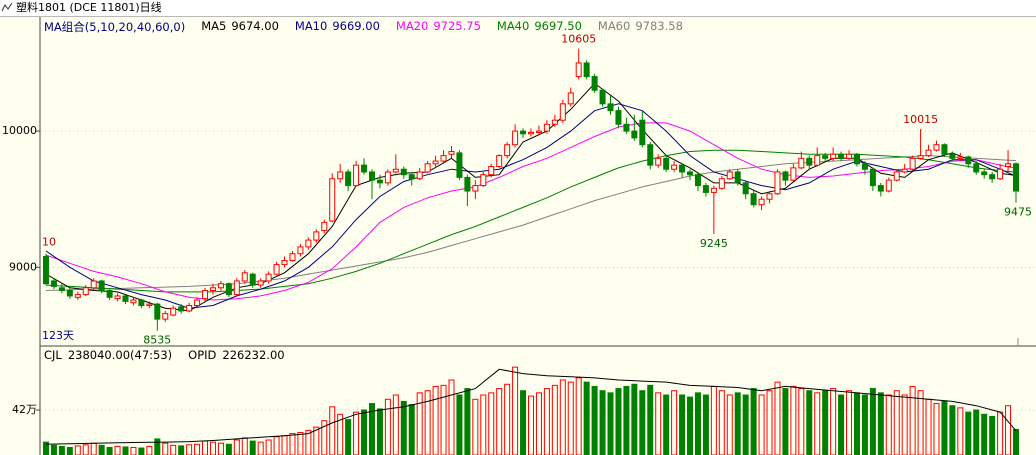 This screenshot has width=1036, height=455. I want to click on legend-entry: MA60 9783.58, so click(640, 27).